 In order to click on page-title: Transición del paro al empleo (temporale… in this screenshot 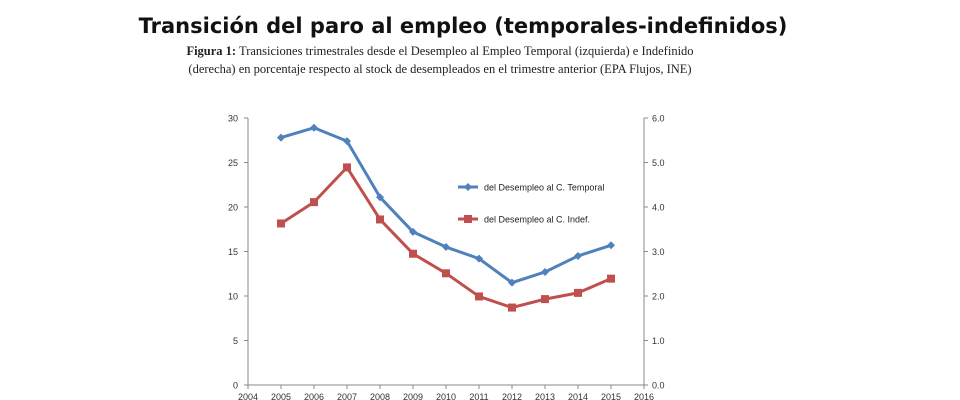, I will do `click(463, 26)`.